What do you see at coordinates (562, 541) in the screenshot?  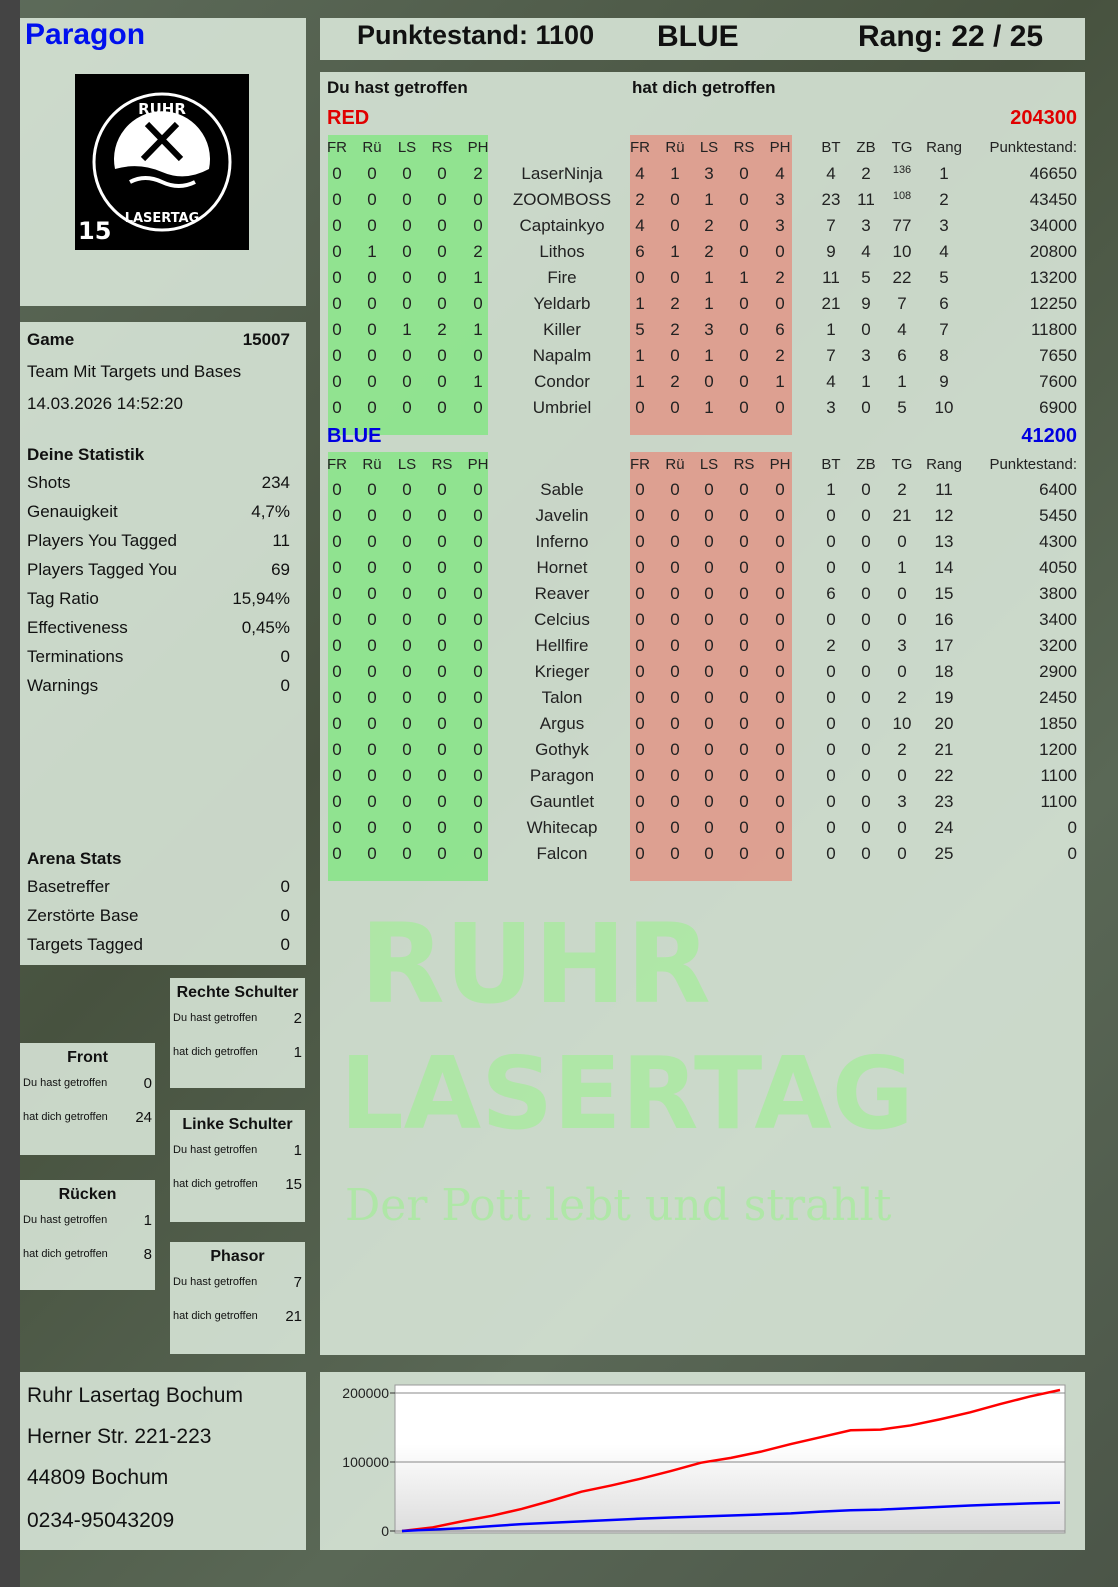 I see `player-name-cell: Inferno` at bounding box center [562, 541].